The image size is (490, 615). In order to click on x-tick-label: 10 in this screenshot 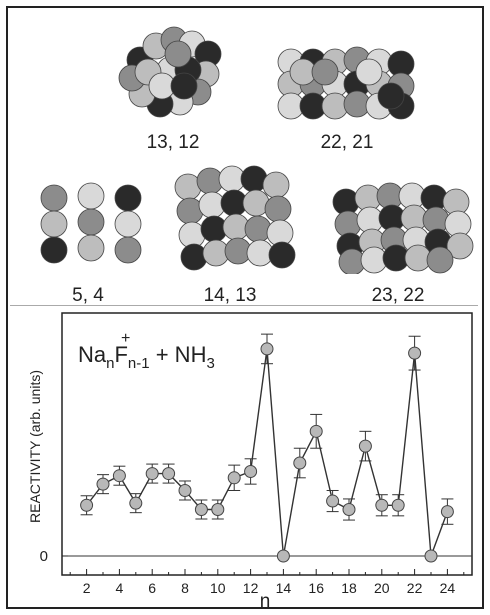, I will do `click(218, 588)`.